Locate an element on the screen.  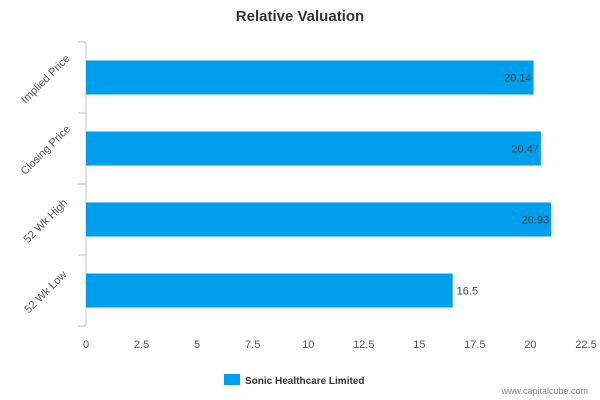
x-tick-label: 10 is located at coordinates (308, 345).